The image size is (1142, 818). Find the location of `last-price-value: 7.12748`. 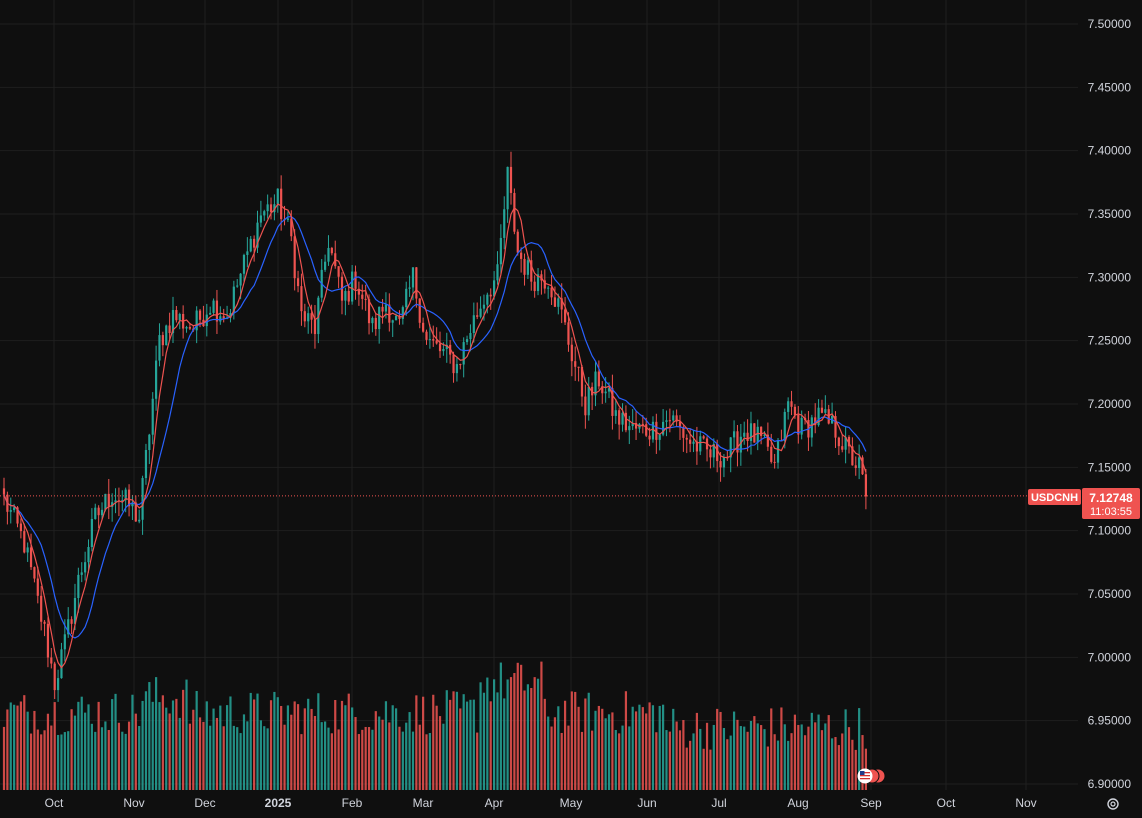

last-price-value: 7.12748 is located at coordinates (1111, 498).